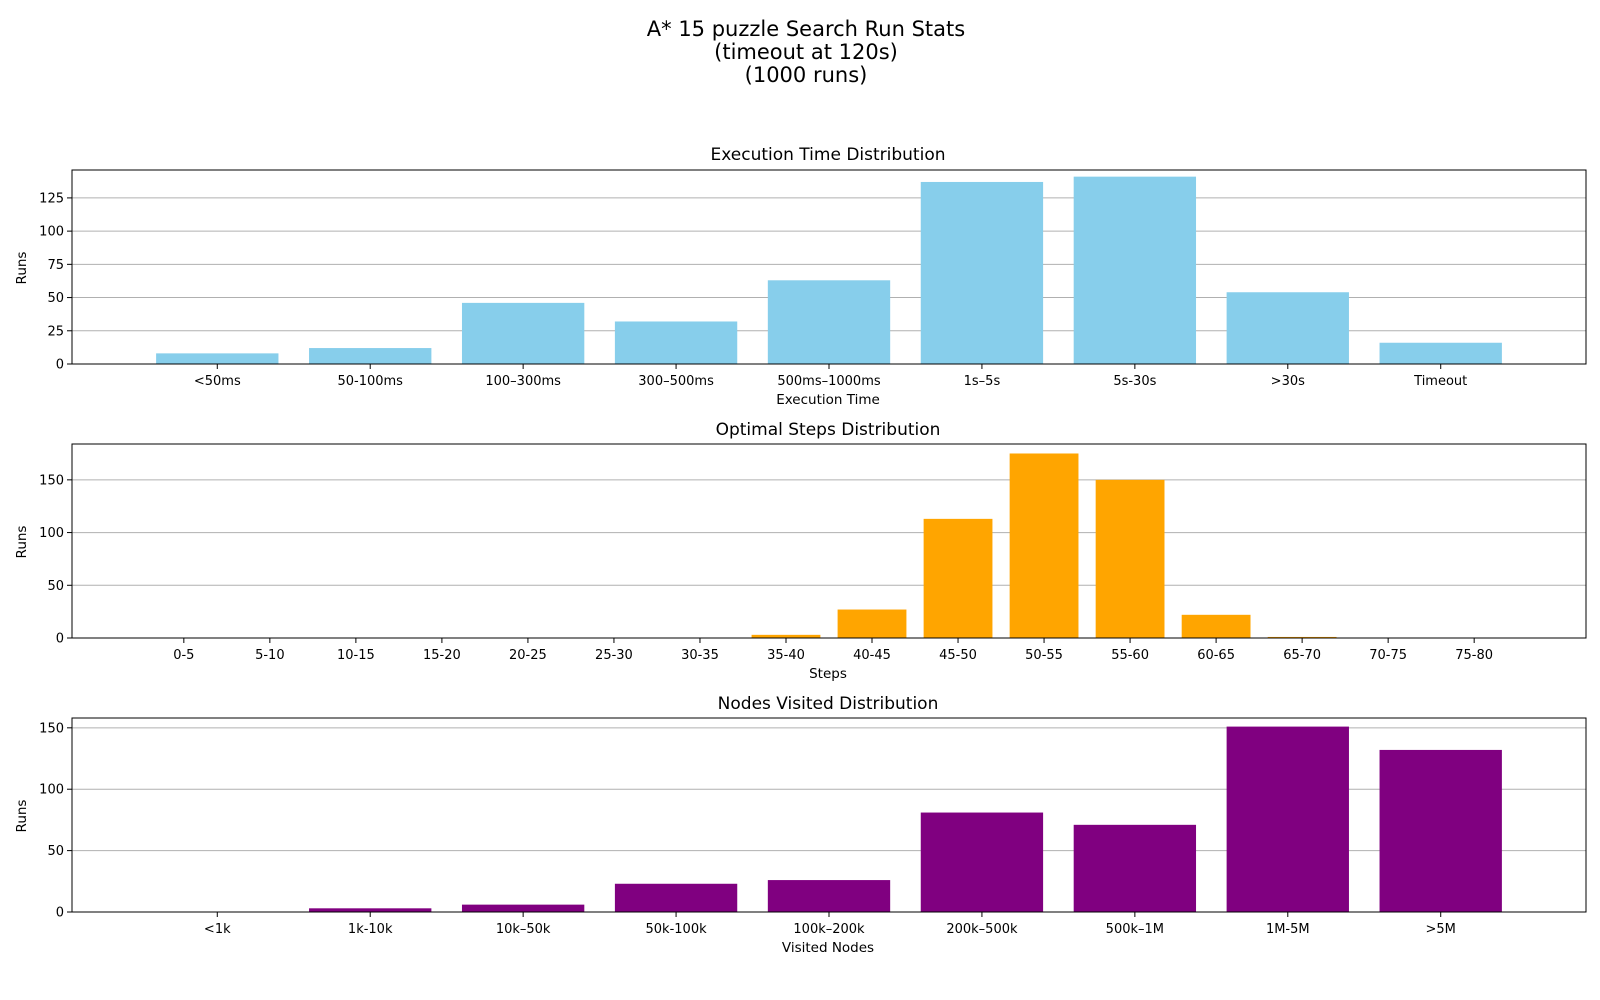 Image resolution: width=1600 pixels, height=1000 pixels. I want to click on nodes-visited-xtick-label: <1k, so click(217, 929).